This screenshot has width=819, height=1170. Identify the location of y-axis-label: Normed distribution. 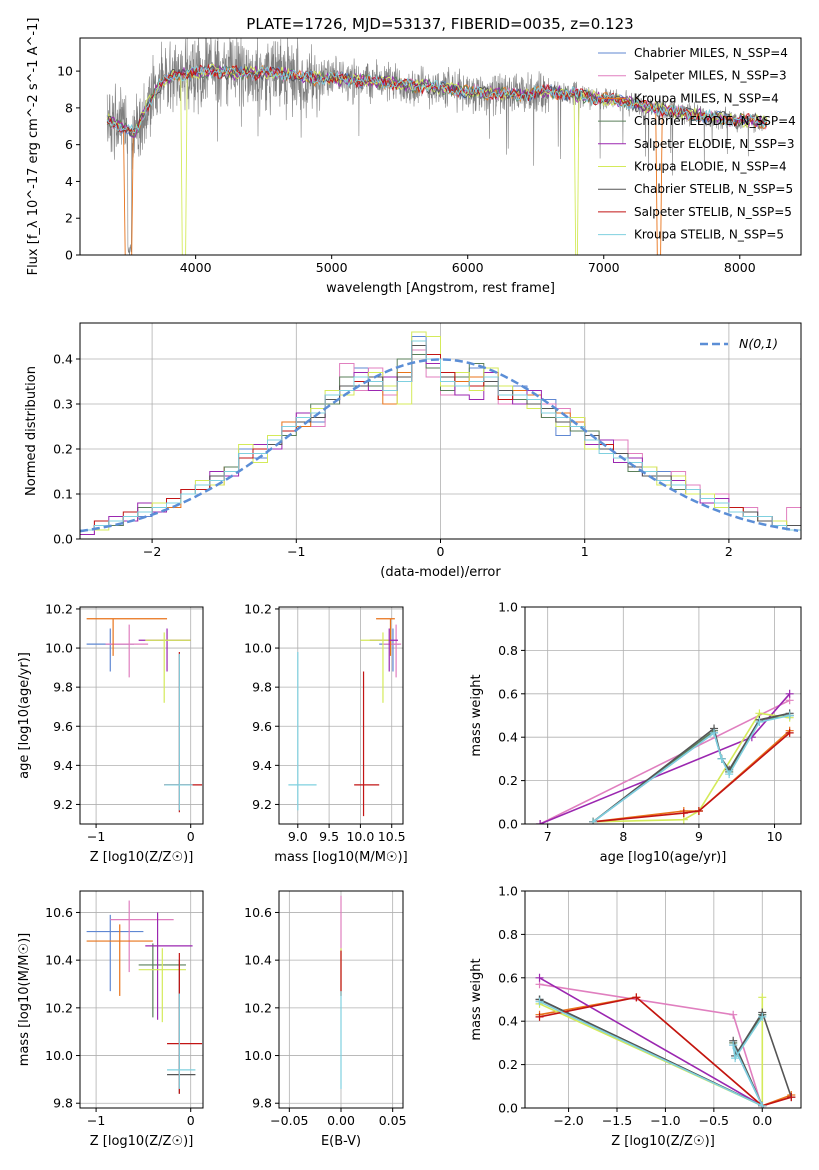
(31, 431).